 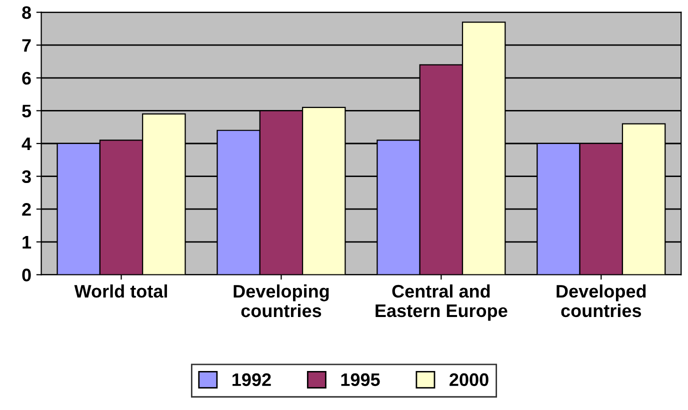 I want to click on y-tick-label: 4, so click(x=27, y=144).